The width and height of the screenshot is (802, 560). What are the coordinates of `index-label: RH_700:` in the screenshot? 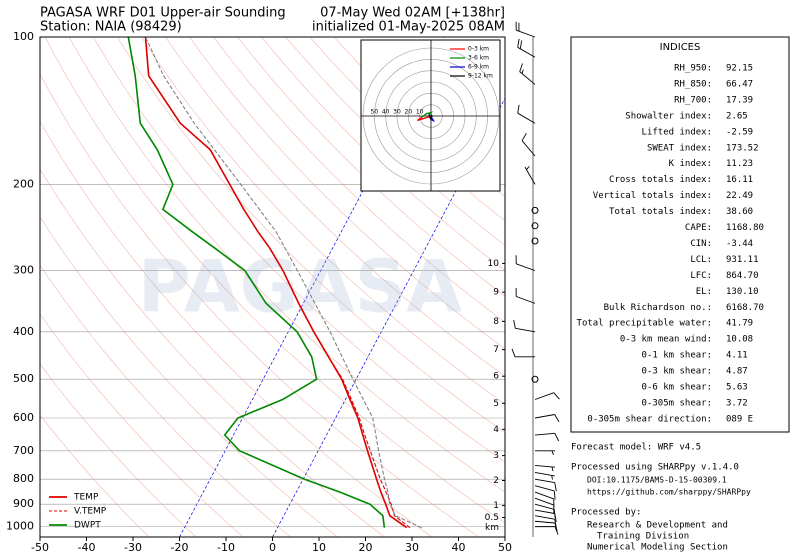 It's located at (693, 100).